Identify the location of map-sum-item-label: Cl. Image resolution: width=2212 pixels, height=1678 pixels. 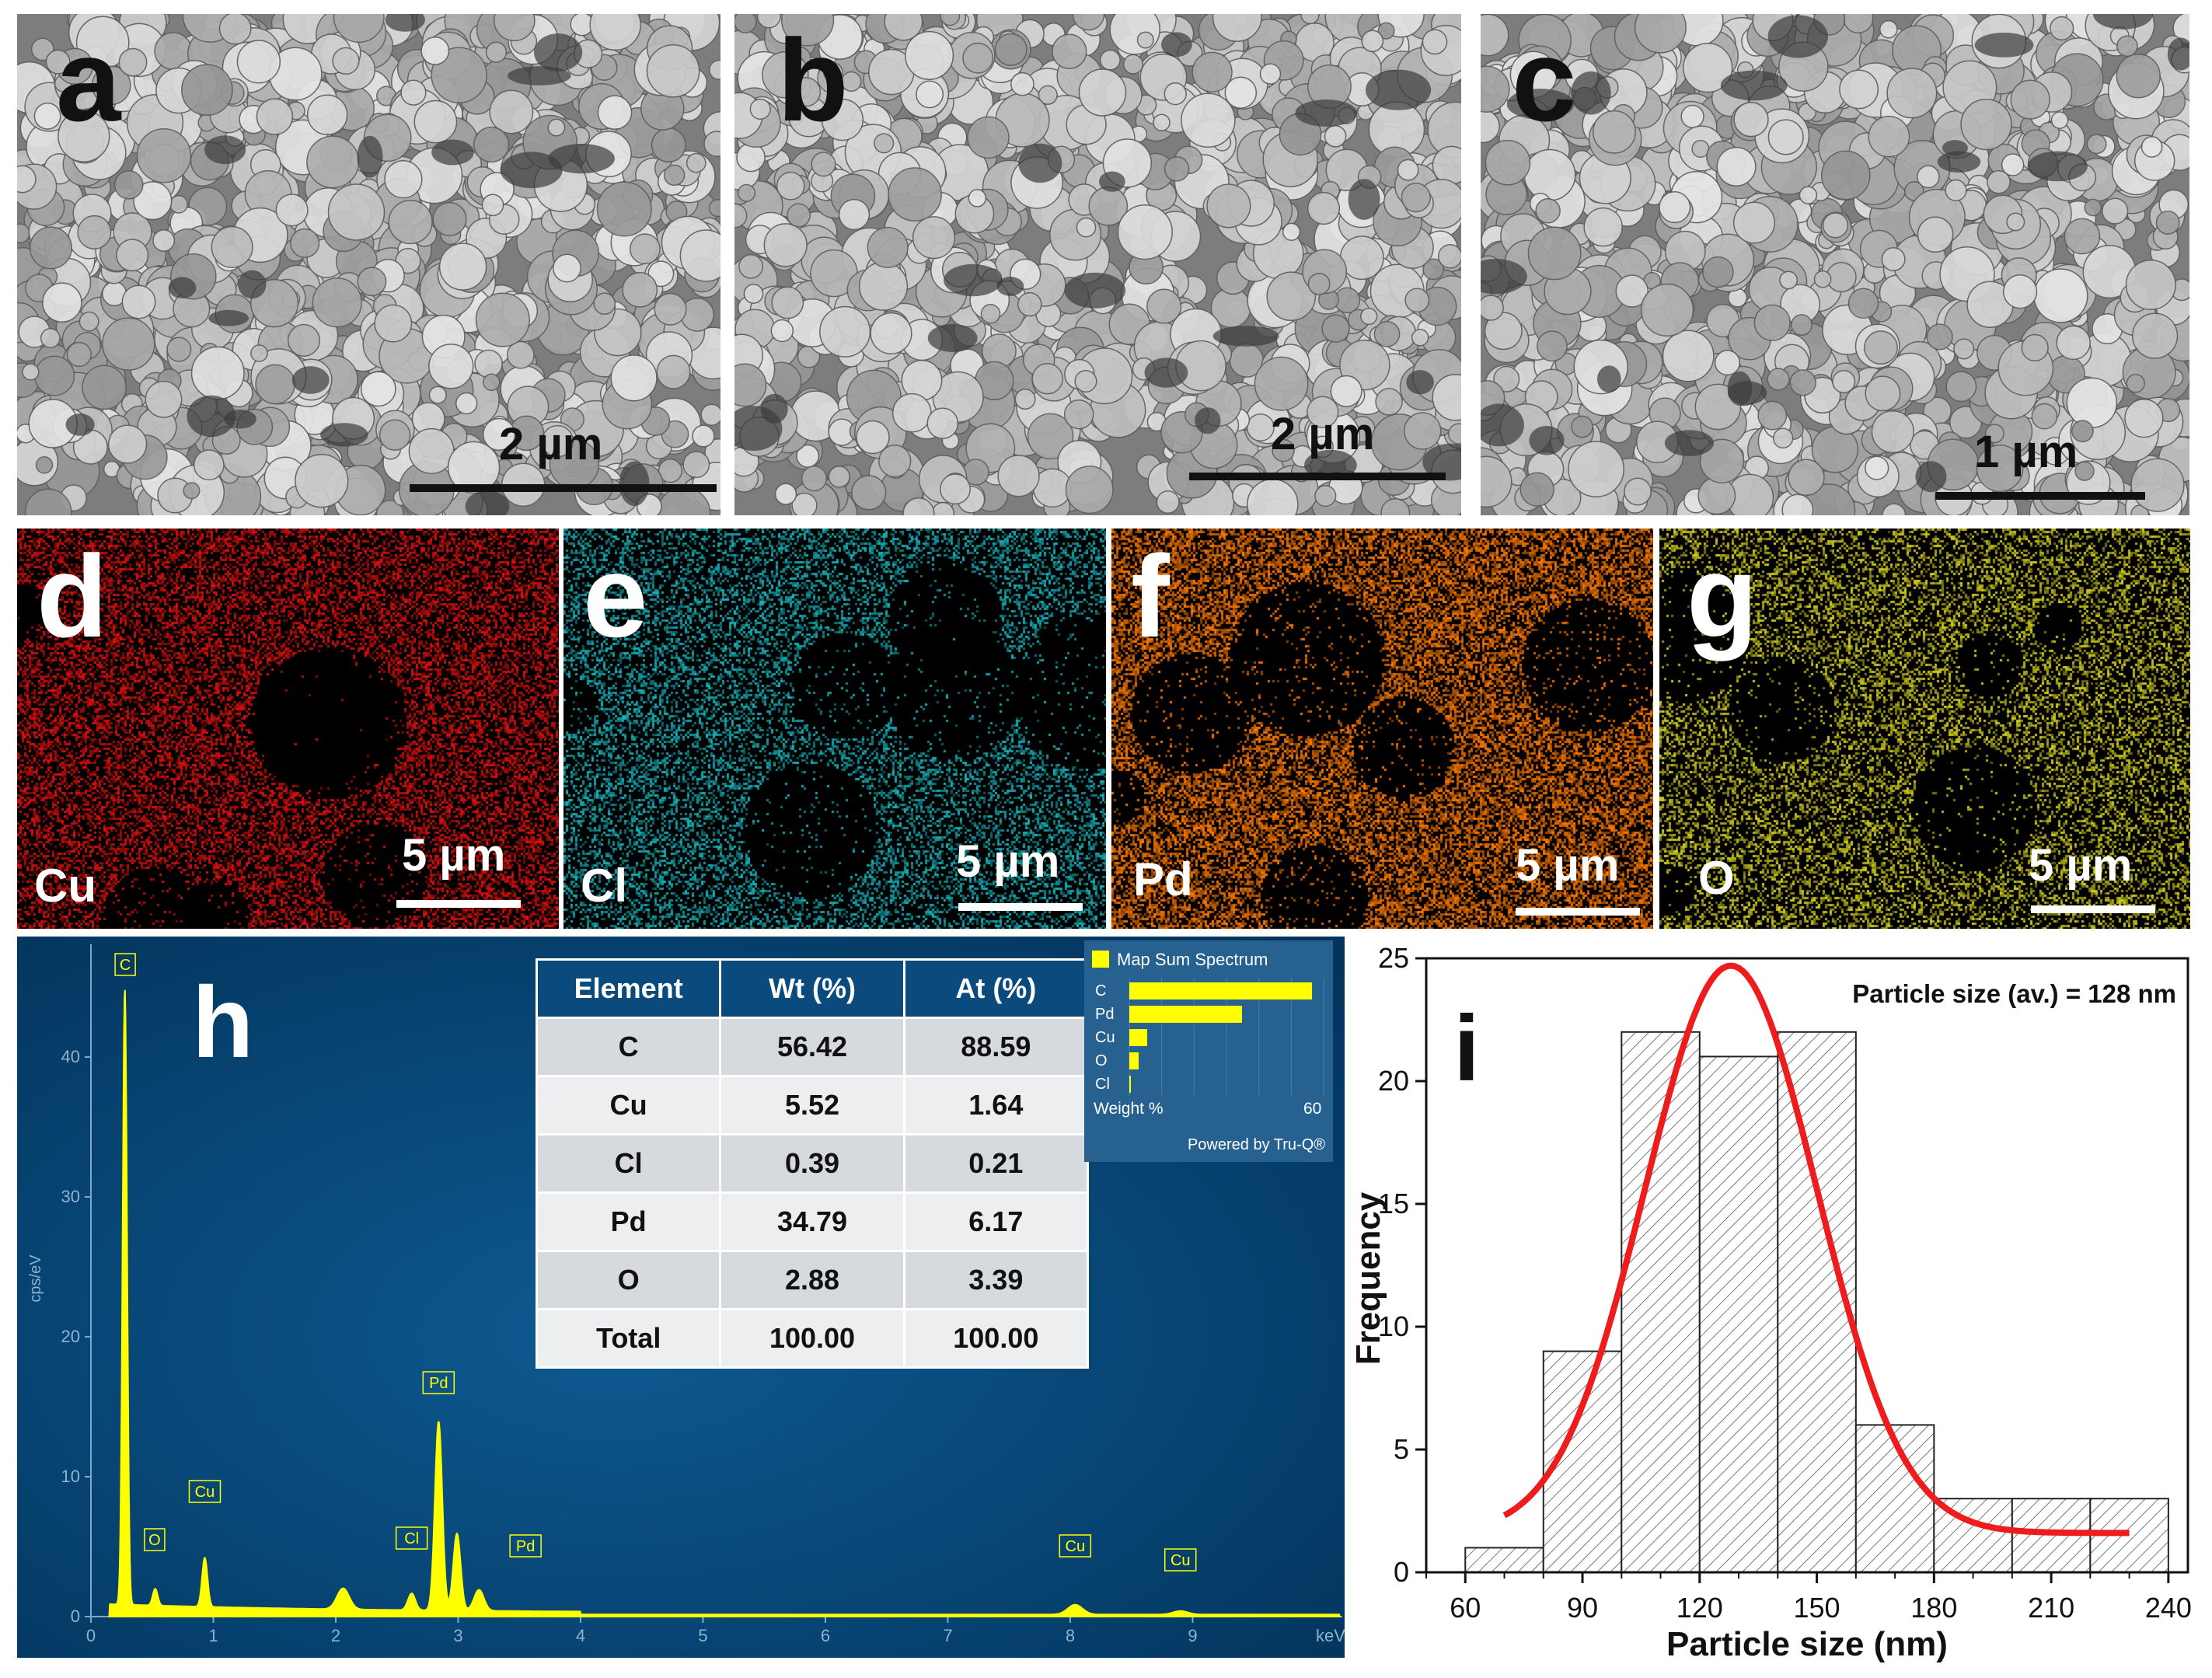
(1102, 1085).